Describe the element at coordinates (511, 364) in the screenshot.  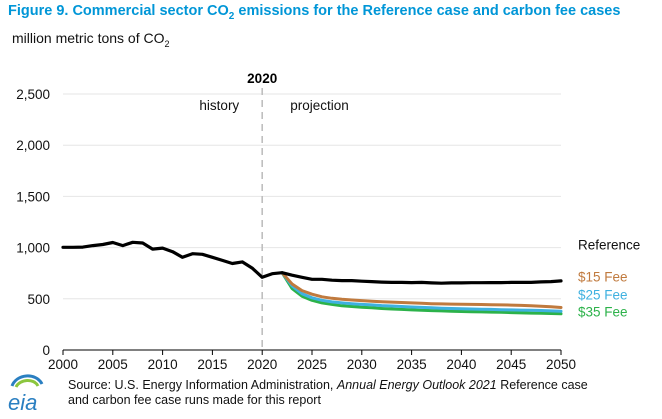
I see `x-tick-label-2045: 2045` at that location.